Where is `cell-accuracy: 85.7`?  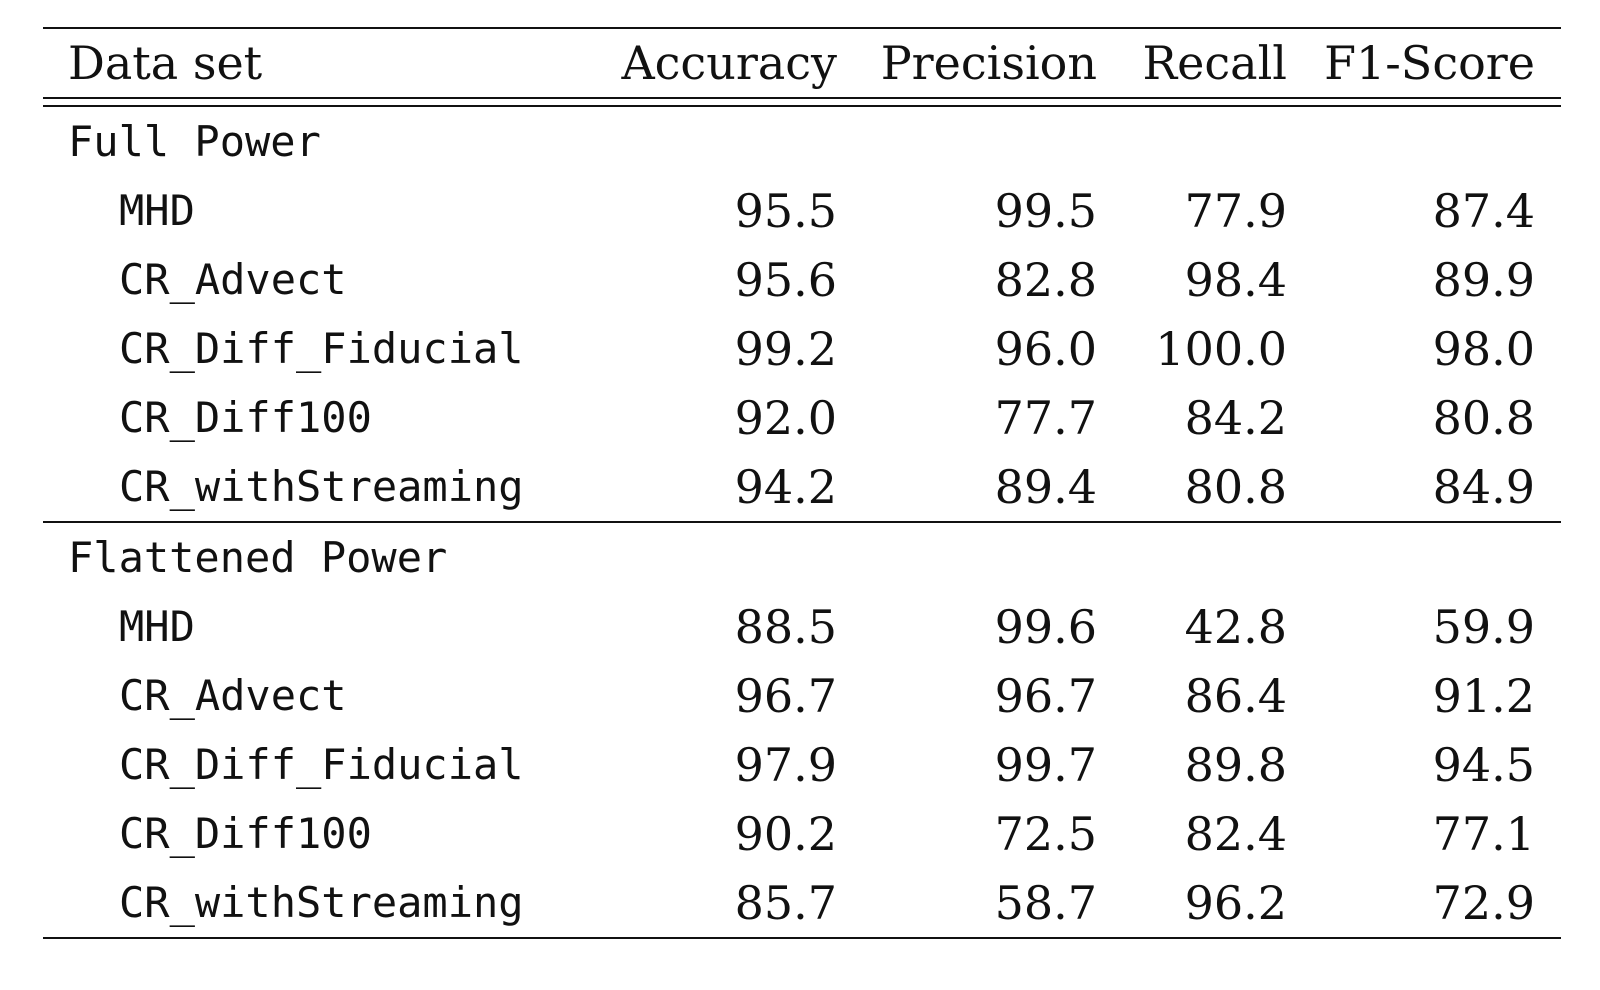 cell-accuracy: 85.7 is located at coordinates (785, 902).